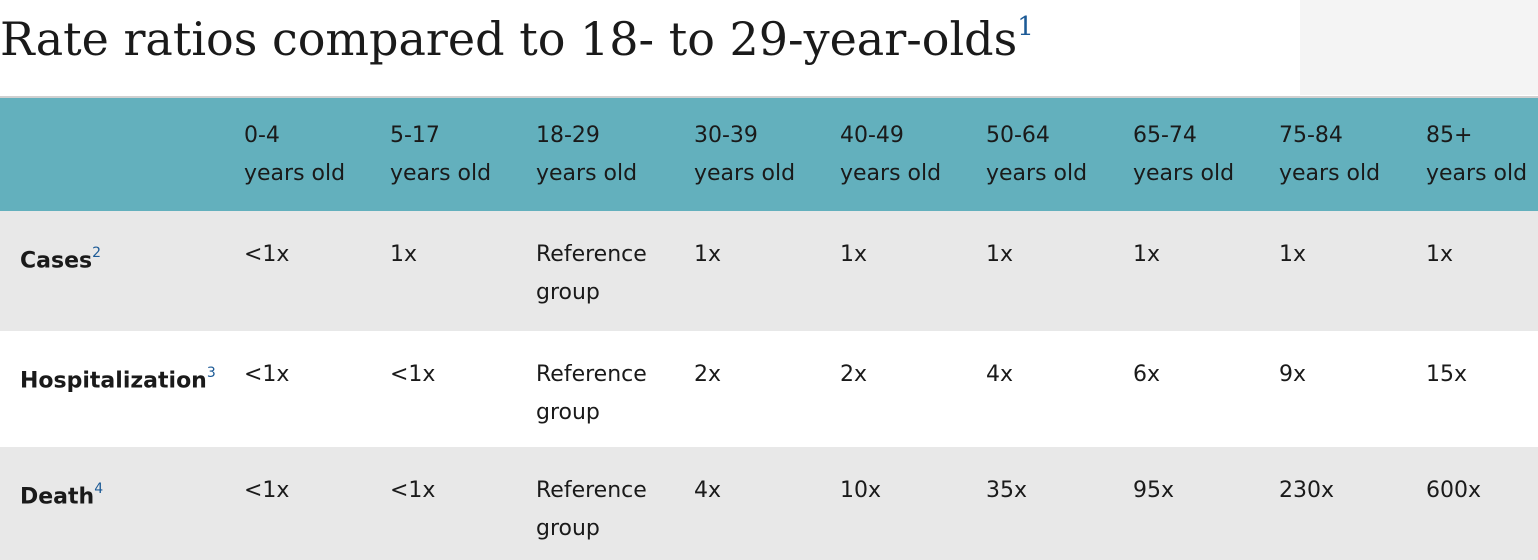 This screenshot has height=560, width=1538. I want to click on column-header-age: 0-4, so click(262, 135).